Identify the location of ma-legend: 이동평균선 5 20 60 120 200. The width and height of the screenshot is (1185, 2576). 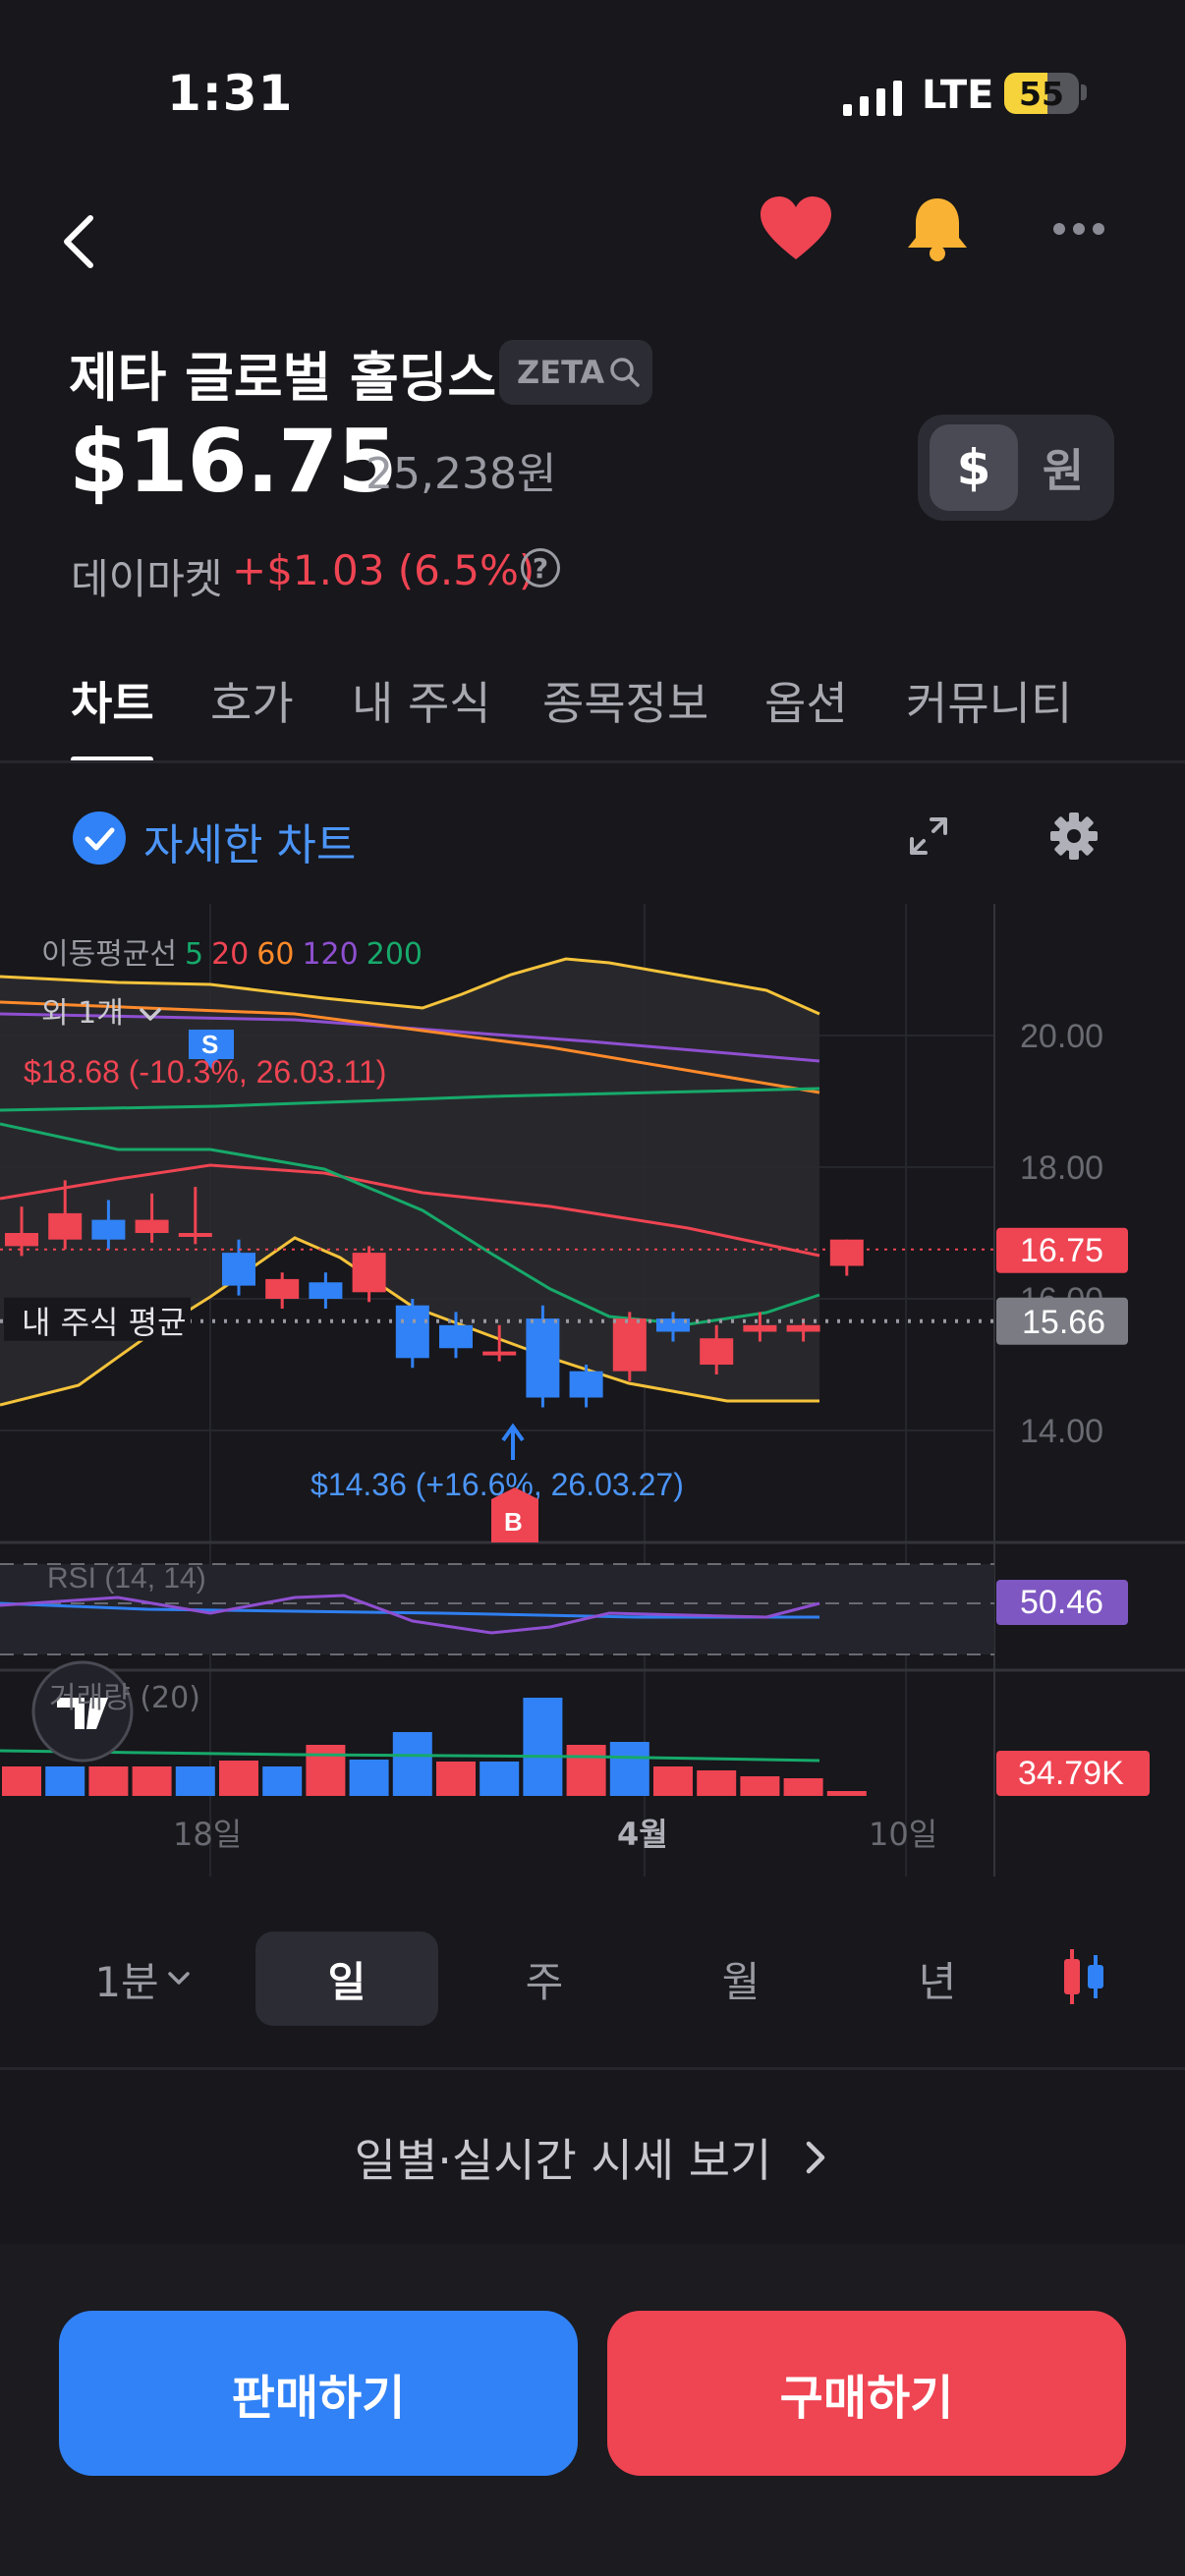
(236, 951).